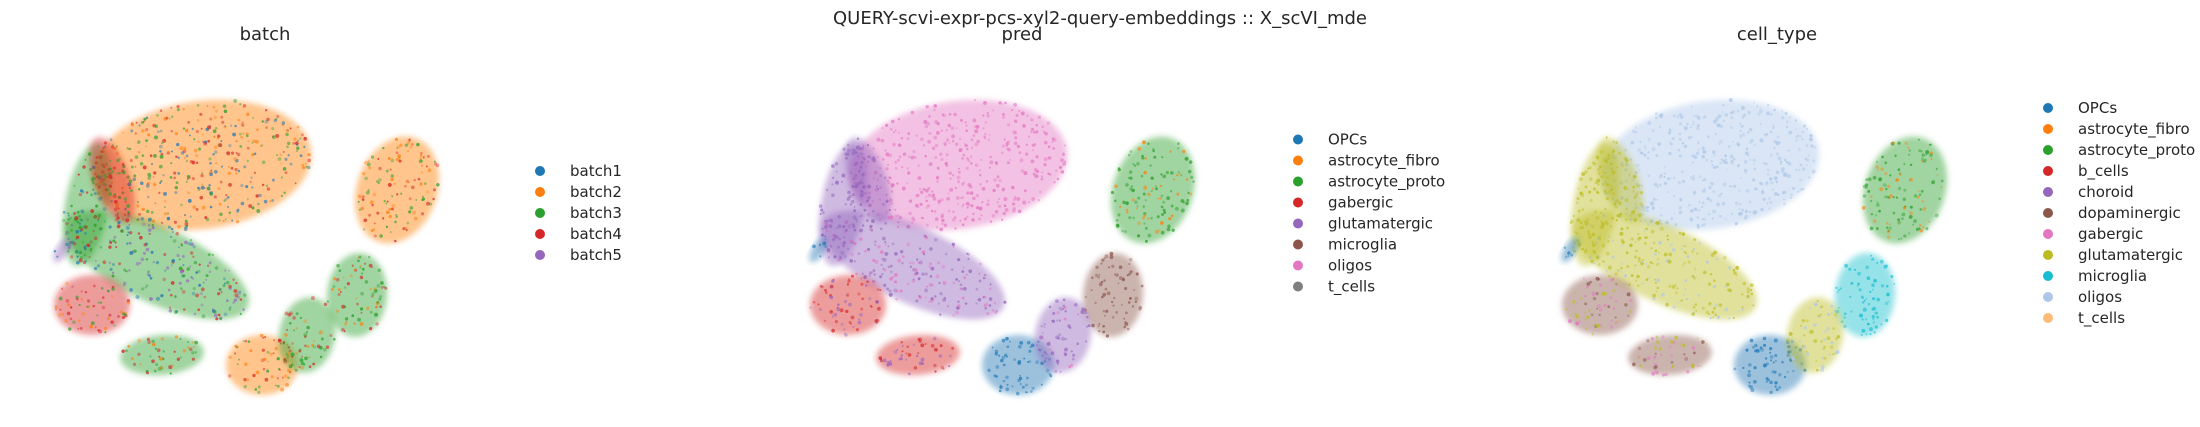 This screenshot has height=427, width=2200. Describe the element at coordinates (357, 295) in the screenshot. I see `cluster-right-mid` at that location.